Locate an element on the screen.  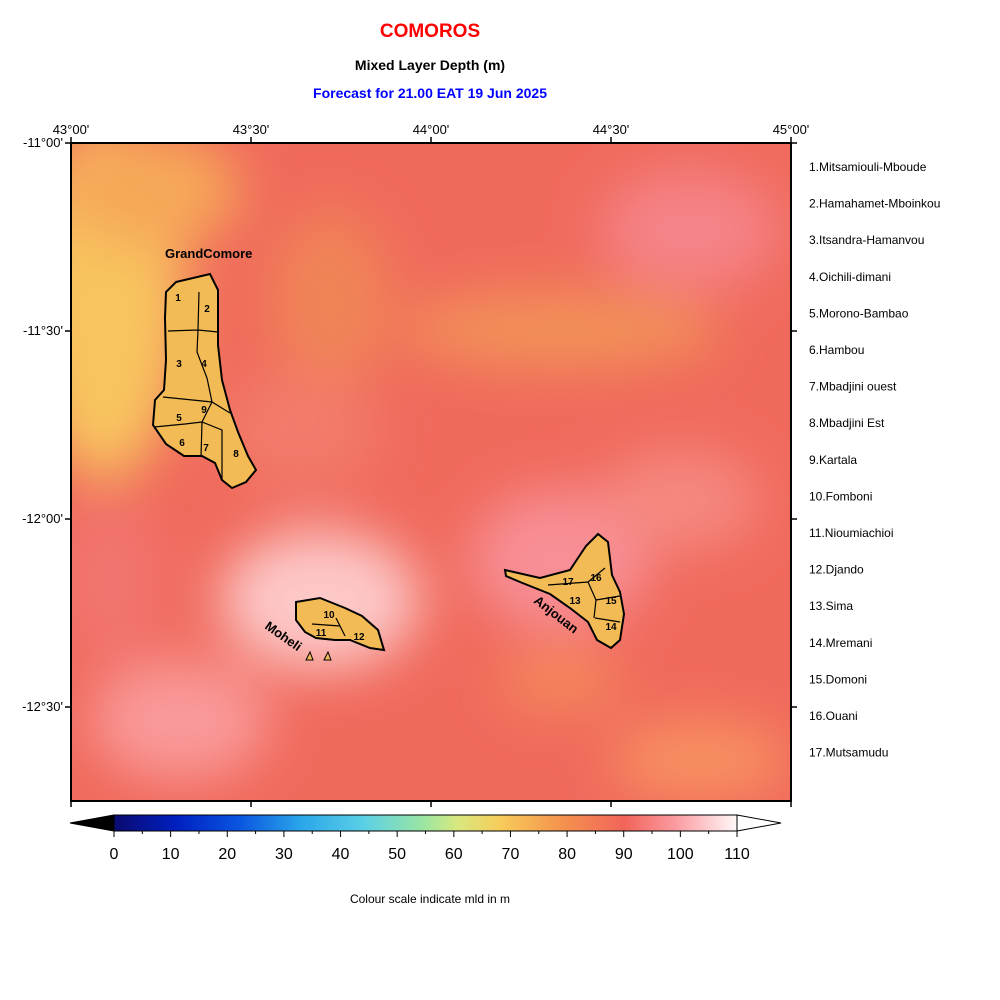
island-anjouan is located at coordinates (564, 591).